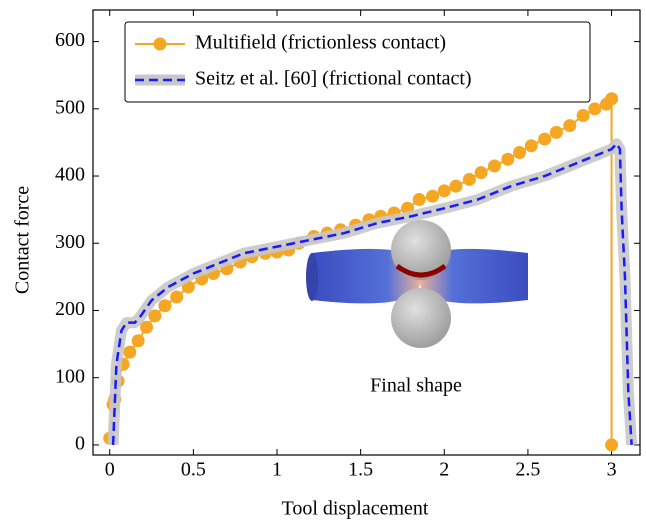 Image resolution: width=646 pixels, height=531 pixels. Describe the element at coordinates (110, 470) in the screenshot. I see `x-tick-label: 0` at that location.